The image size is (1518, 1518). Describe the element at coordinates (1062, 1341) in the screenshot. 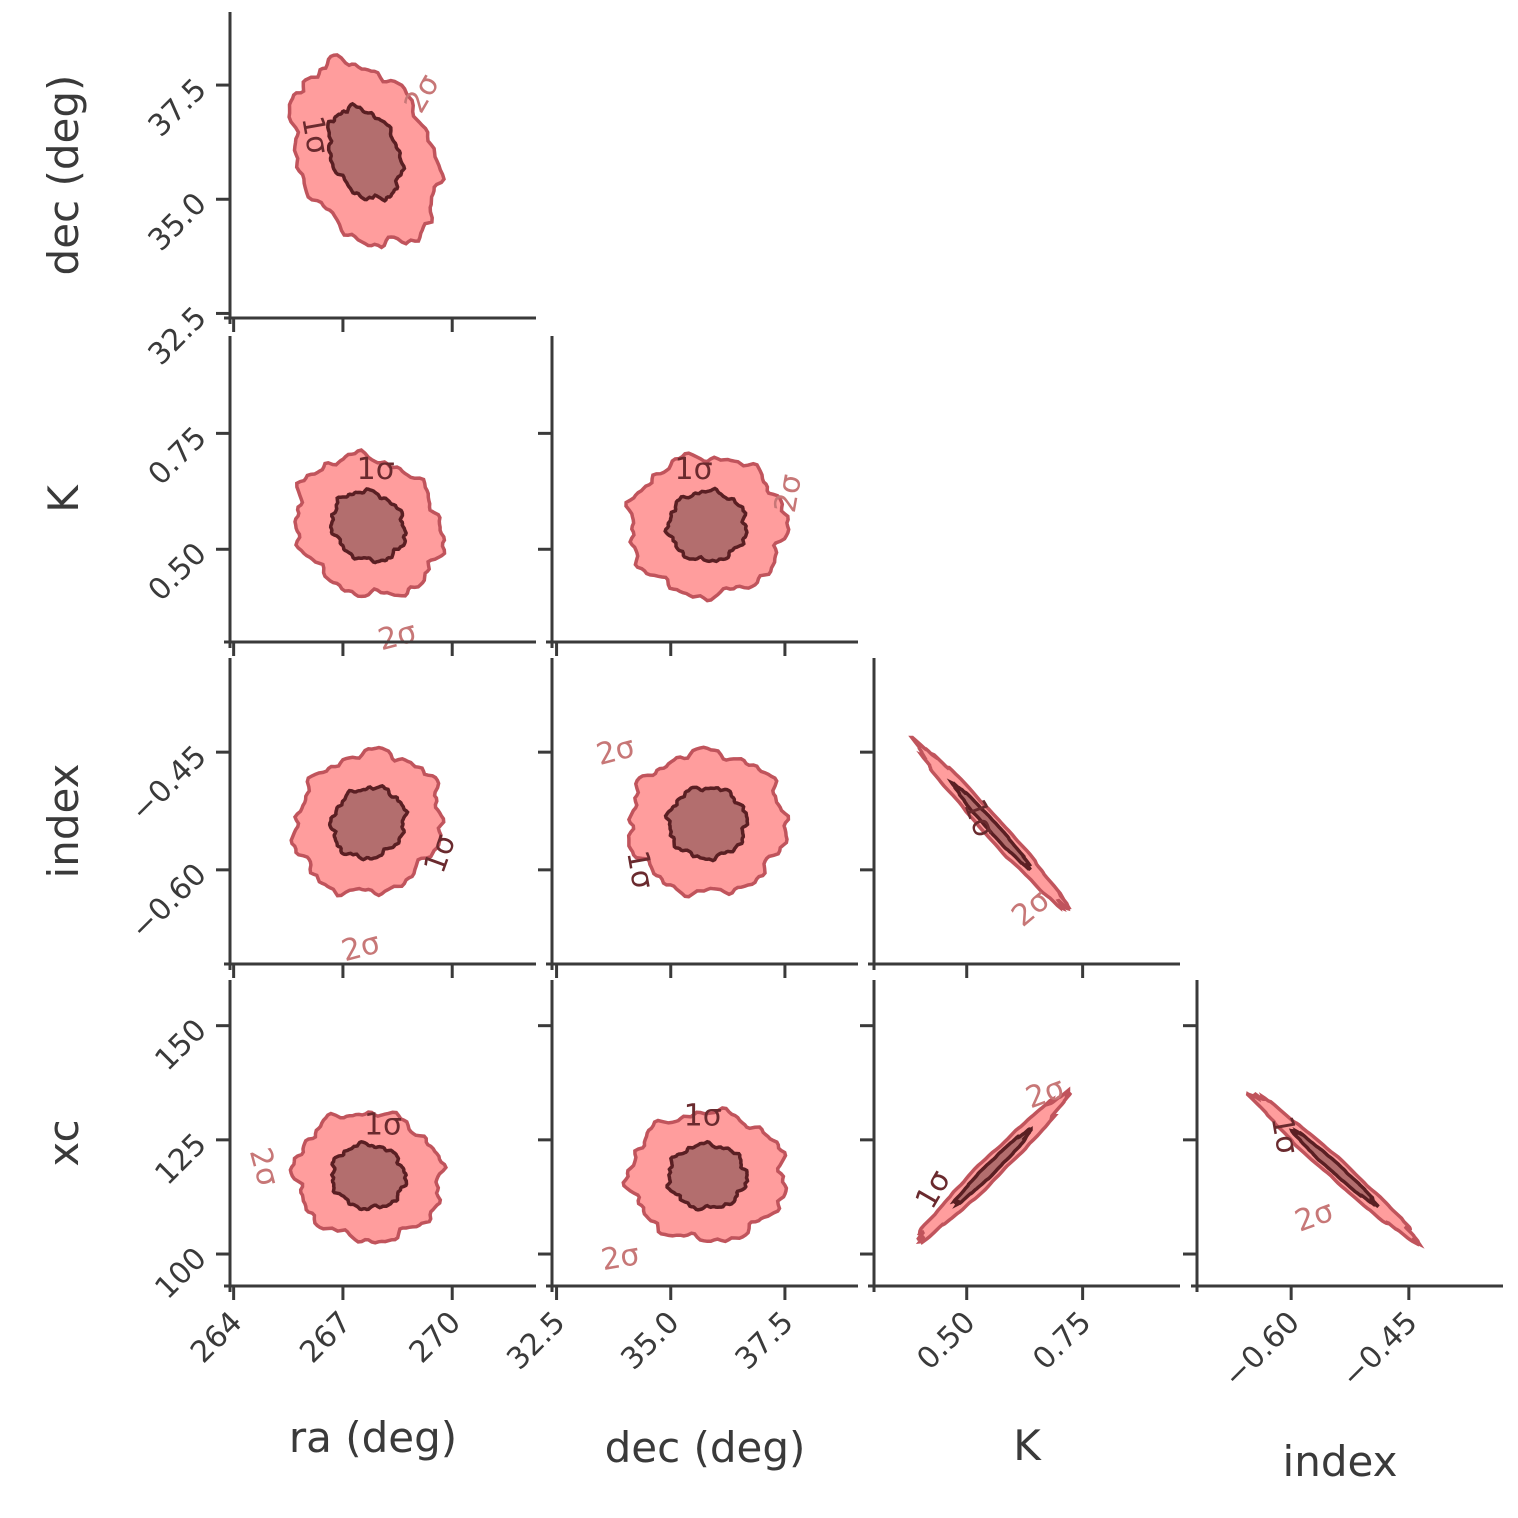

I see `x-tick-label: 0.75` at that location.